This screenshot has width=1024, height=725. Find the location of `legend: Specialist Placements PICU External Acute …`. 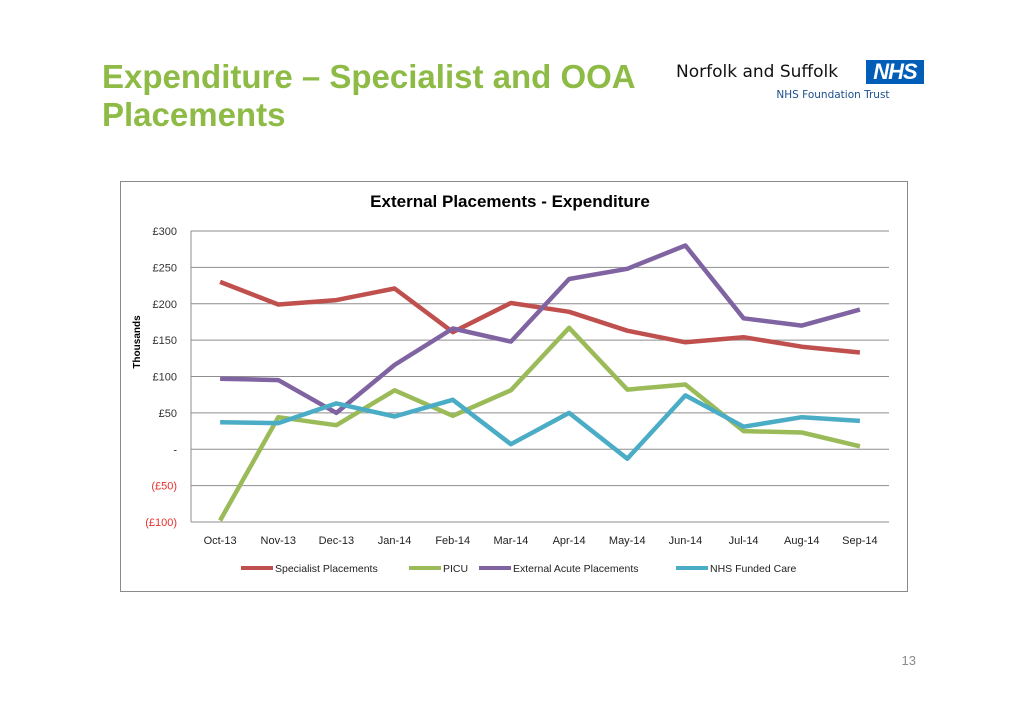

legend: Specialist Placements PICU External Acute … is located at coordinates (519, 569).